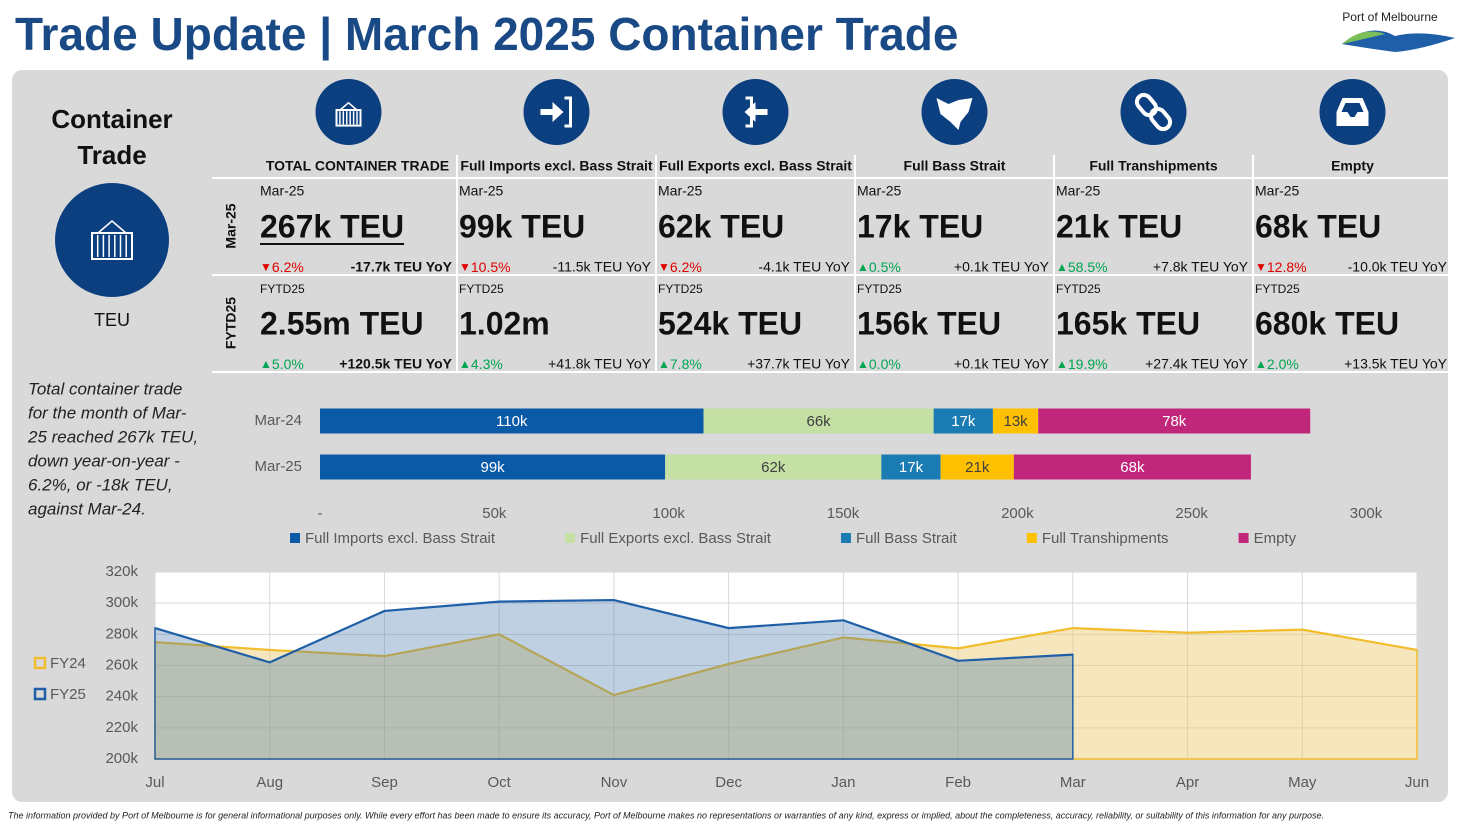  Describe the element at coordinates (400, 538) in the screenshot. I see `legend-label: Full Imports excl. Bass Strait` at that location.